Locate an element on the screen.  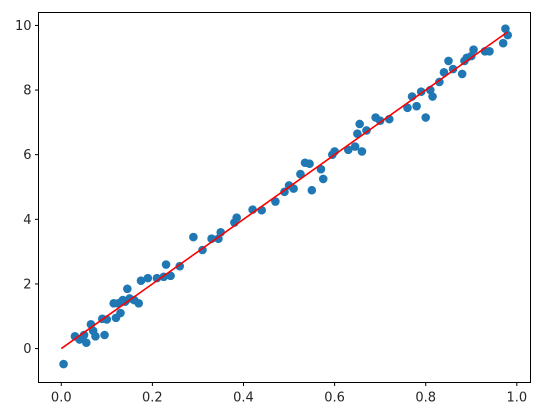
y-tick-label: 6 is located at coordinates (27, 155).